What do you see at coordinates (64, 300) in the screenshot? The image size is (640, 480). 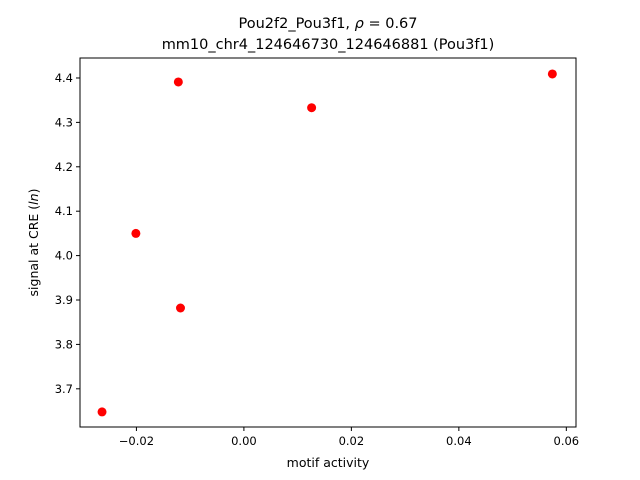 I see `y-tick-label: 3.9` at bounding box center [64, 300].